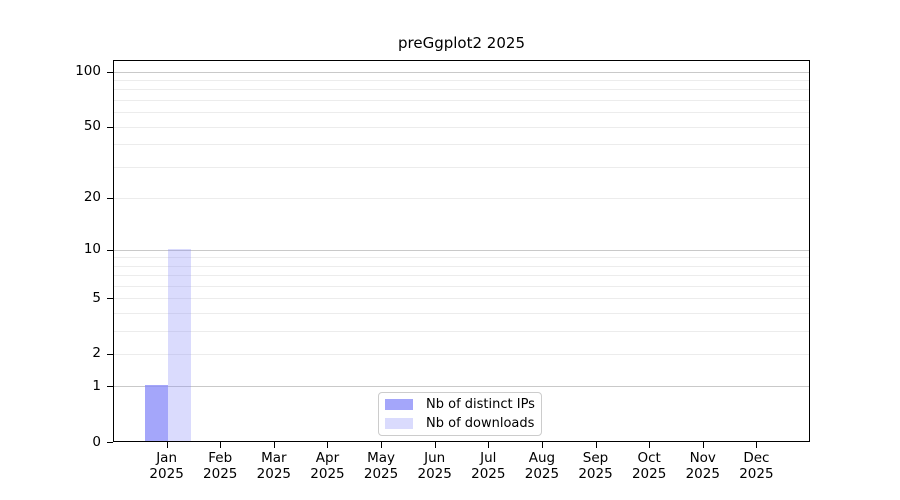 The width and height of the screenshot is (900, 500). Describe the element at coordinates (156, 413) in the screenshot. I see `bar-distinct-ips-jan` at that location.